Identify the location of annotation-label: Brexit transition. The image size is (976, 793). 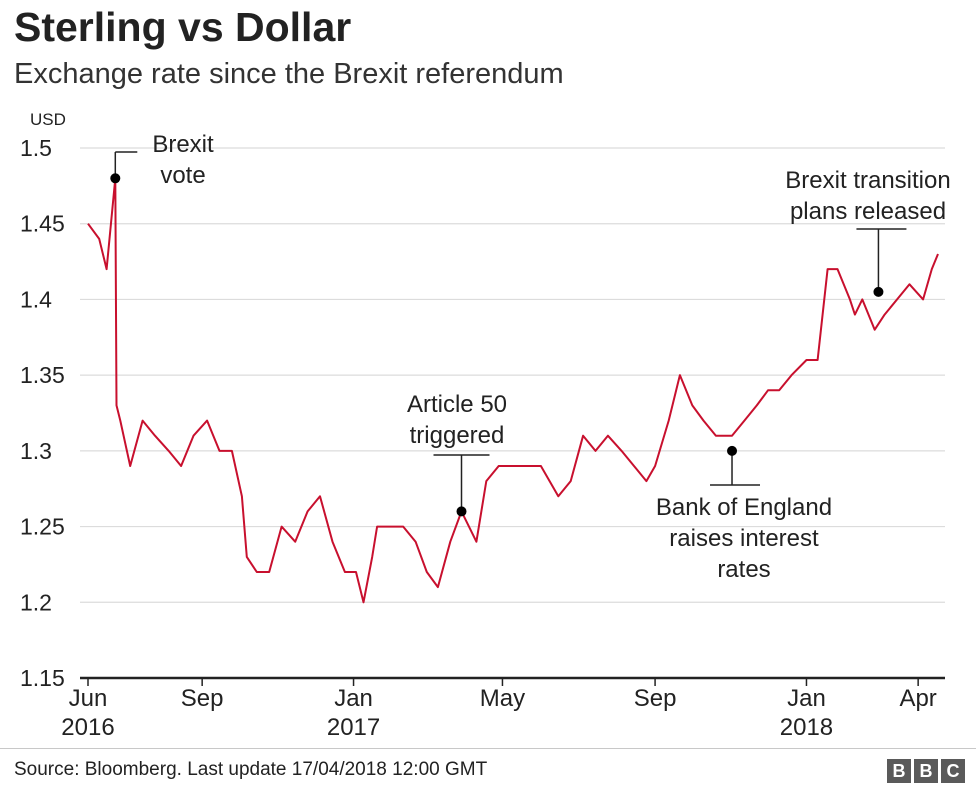
(867, 180).